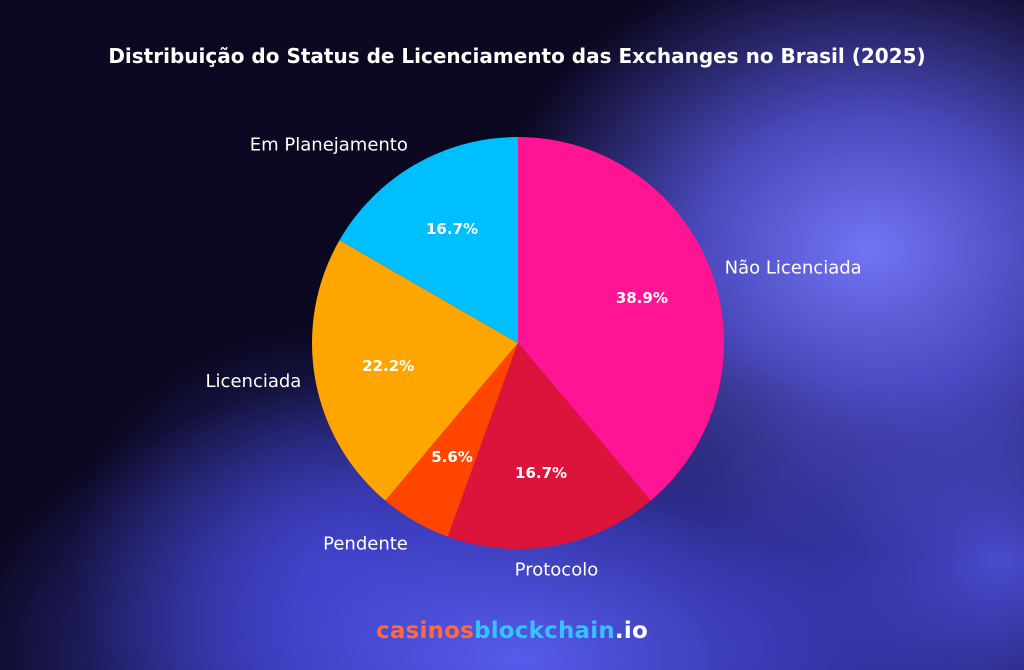  I want to click on category-label-pendente: Pendente, so click(365, 543).